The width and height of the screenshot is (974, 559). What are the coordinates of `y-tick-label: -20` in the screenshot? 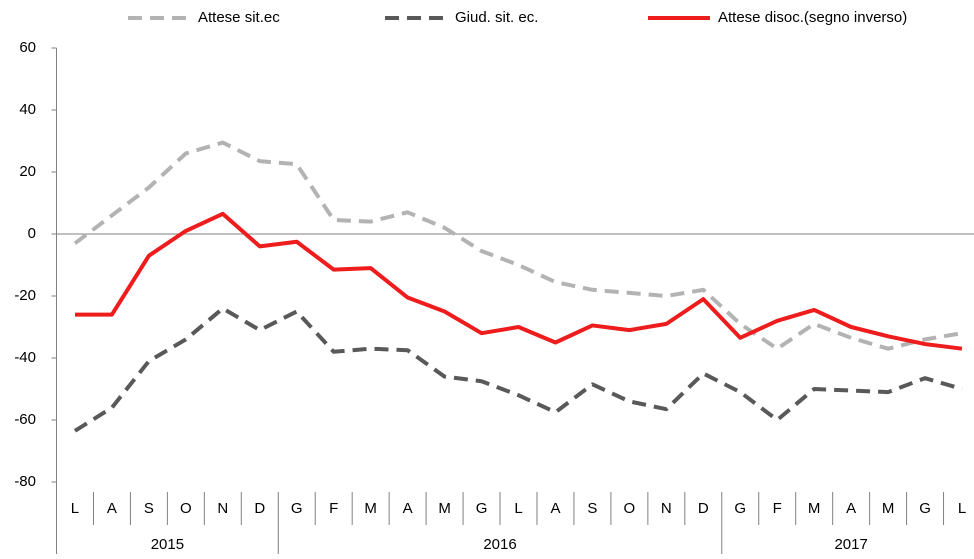 It's located at (25, 295).